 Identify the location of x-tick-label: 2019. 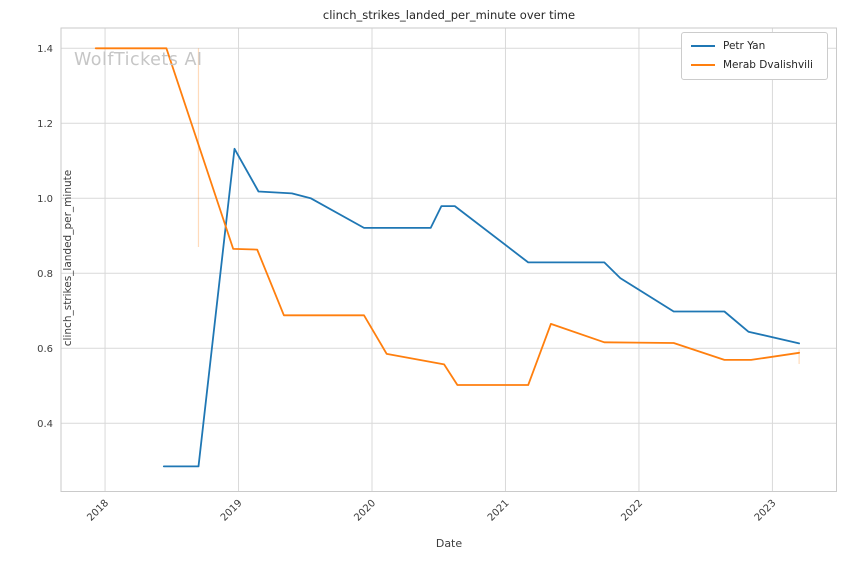
(232, 511).